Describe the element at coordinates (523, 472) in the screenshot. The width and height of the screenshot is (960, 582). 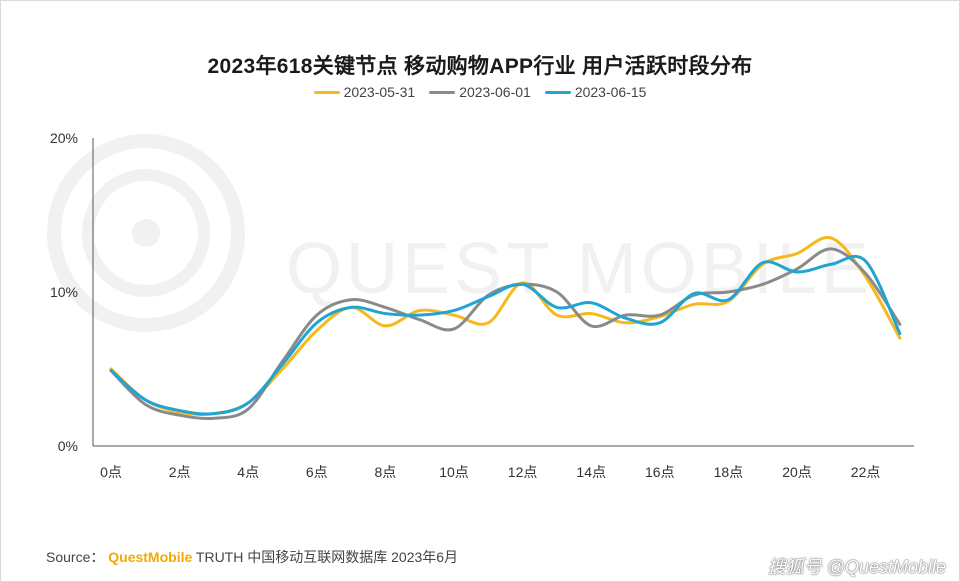
I see `x-tick-label: 12点` at that location.